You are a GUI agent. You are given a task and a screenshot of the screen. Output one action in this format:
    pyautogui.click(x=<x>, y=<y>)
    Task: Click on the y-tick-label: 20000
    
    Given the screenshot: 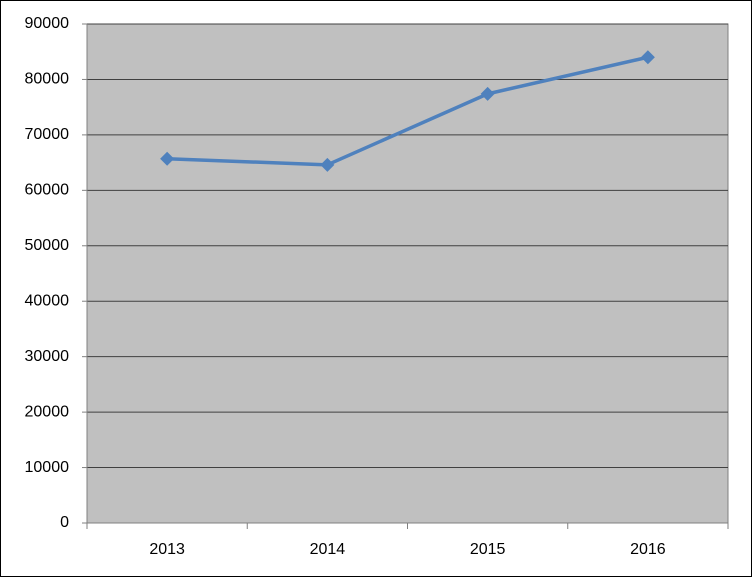 What is the action you would take?
    pyautogui.click(x=47, y=411)
    